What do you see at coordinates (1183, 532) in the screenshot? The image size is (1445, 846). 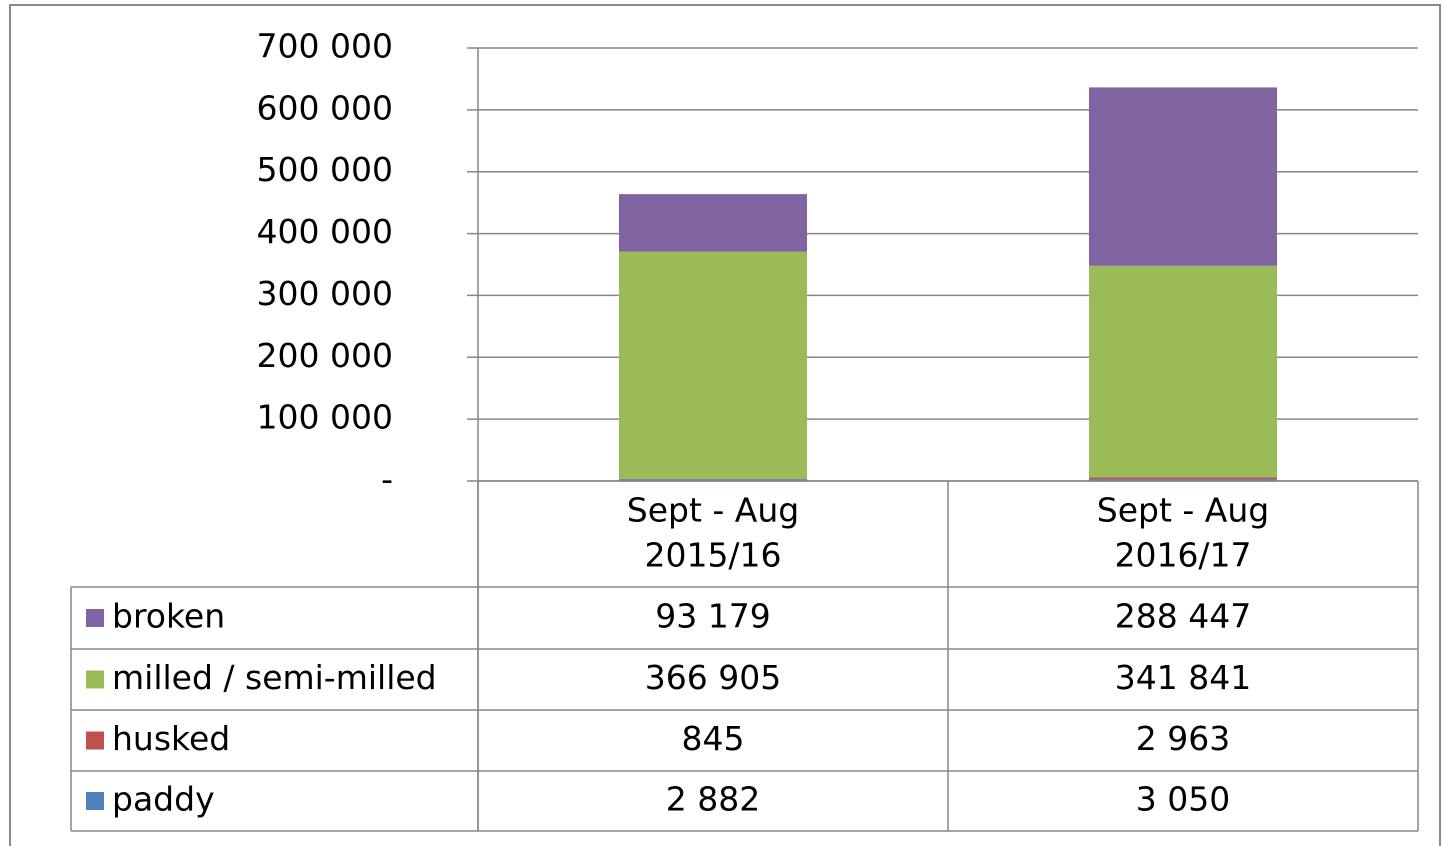 I see `x-tick-label: Sept - Aug 2016/17` at bounding box center [1183, 532].